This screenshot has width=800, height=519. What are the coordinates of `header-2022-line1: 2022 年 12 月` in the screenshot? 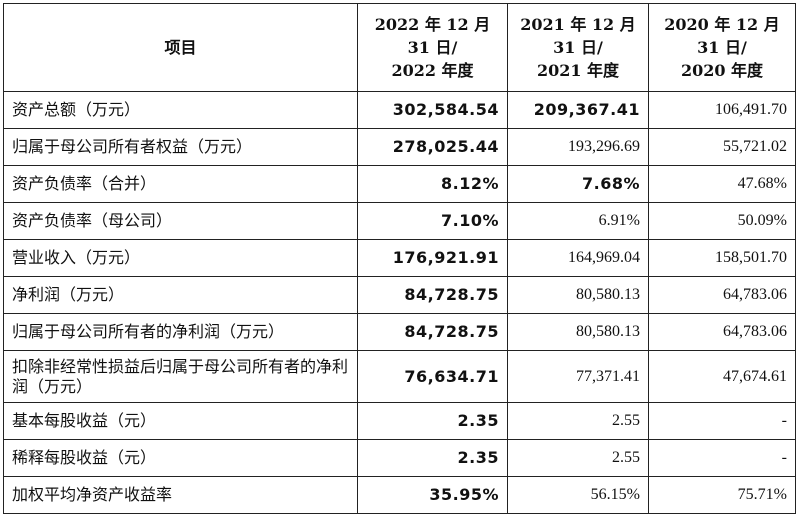 It's located at (432, 24).